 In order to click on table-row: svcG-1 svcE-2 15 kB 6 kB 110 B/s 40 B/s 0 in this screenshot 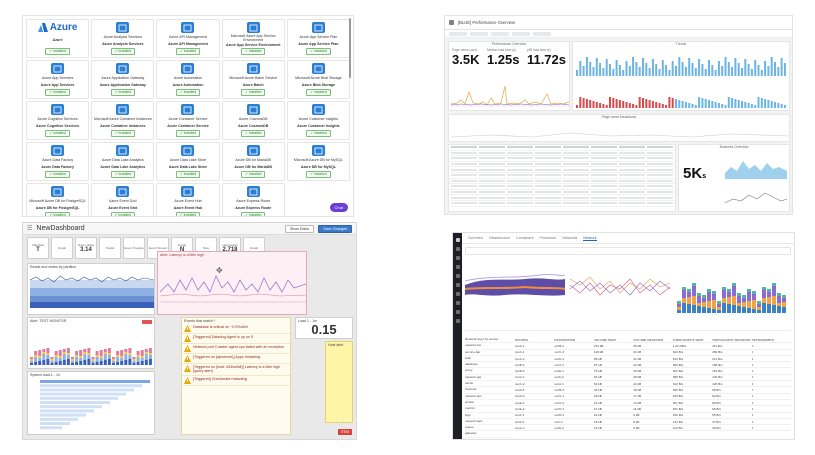, I will do `click(653, 428)`.